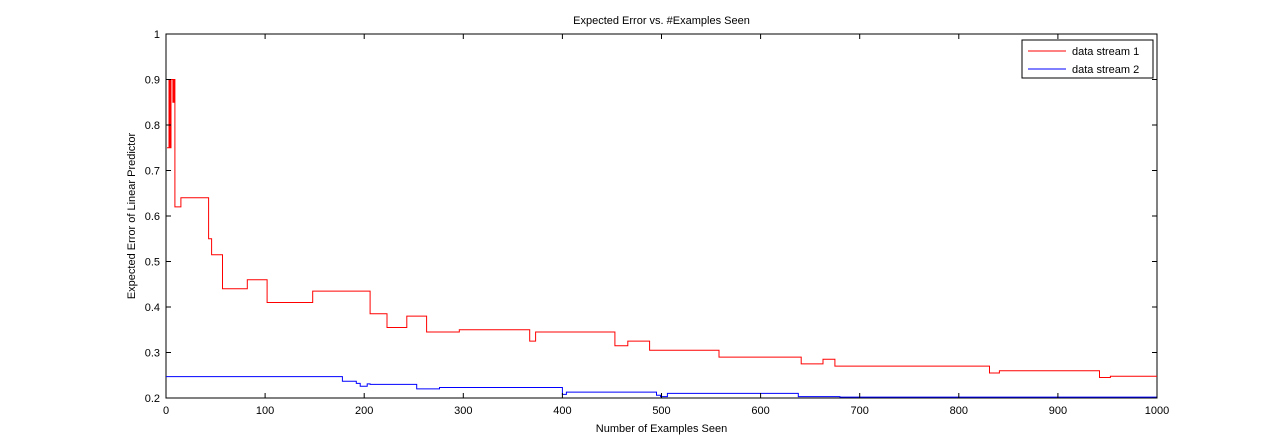 This screenshot has height=447, width=1278. Describe the element at coordinates (152, 308) in the screenshot. I see `y-tick-label: 0.4` at that location.